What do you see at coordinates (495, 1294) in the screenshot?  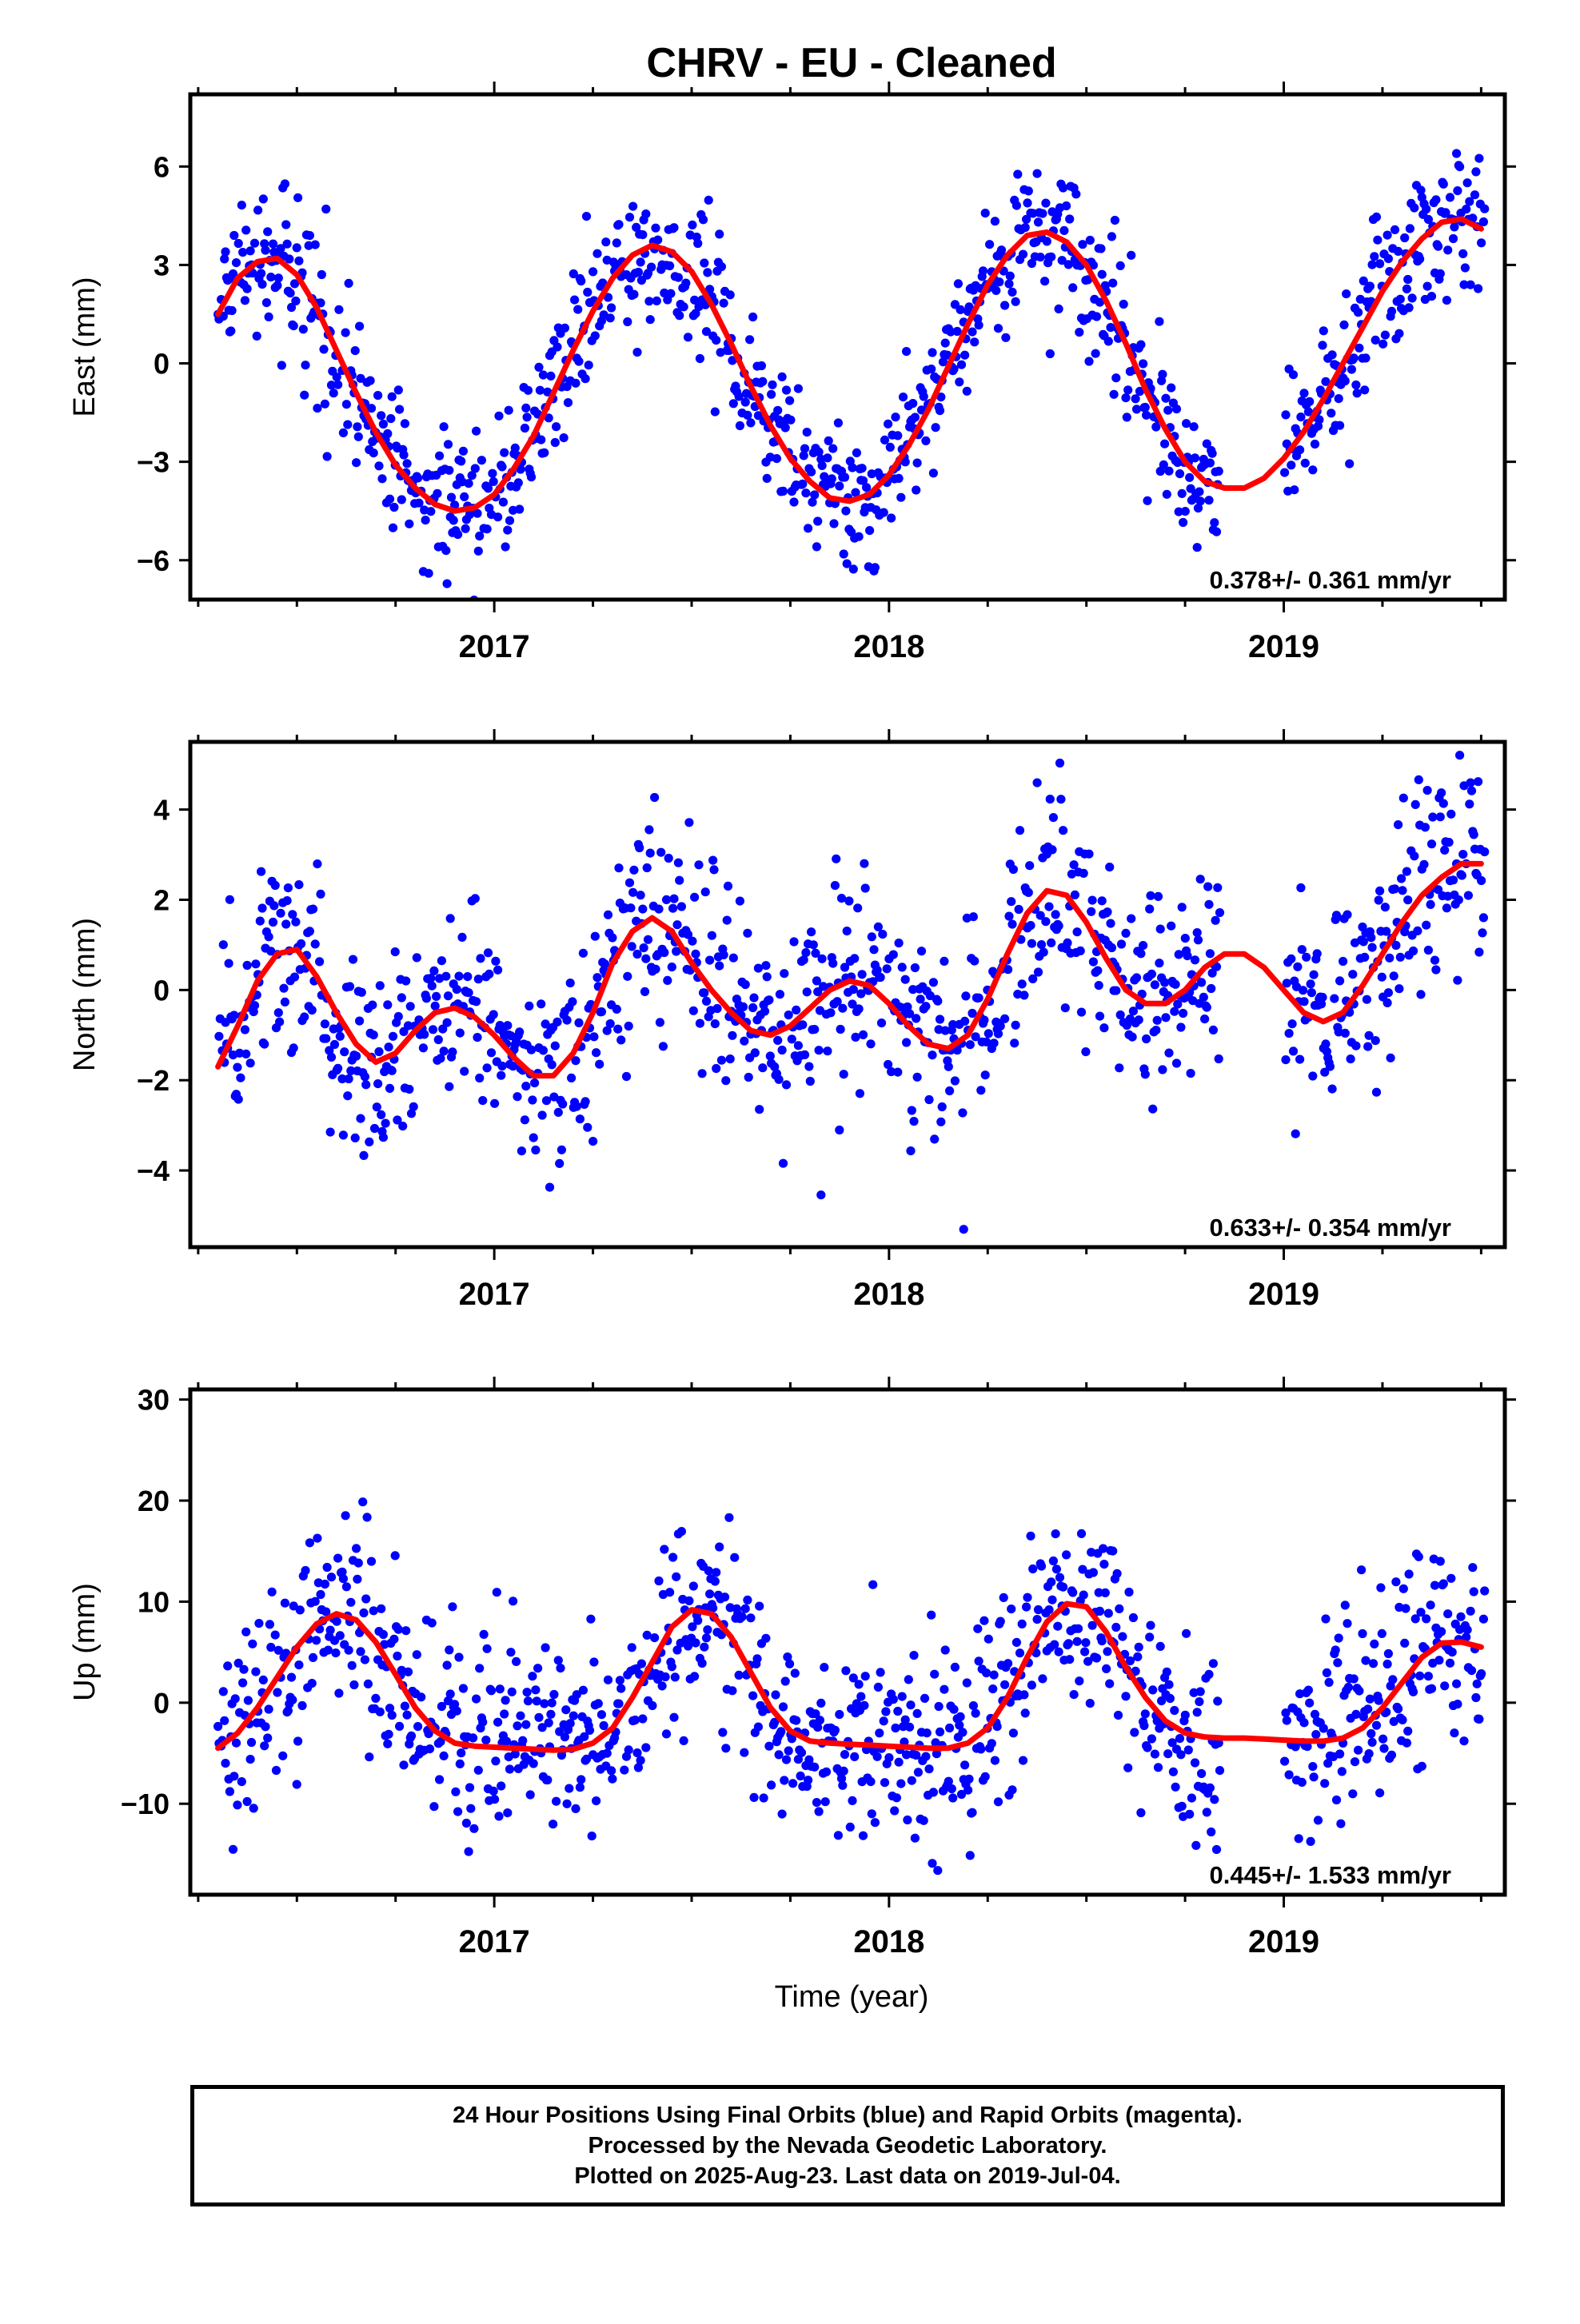 I see `x-tick-label: 2017` at bounding box center [495, 1294].